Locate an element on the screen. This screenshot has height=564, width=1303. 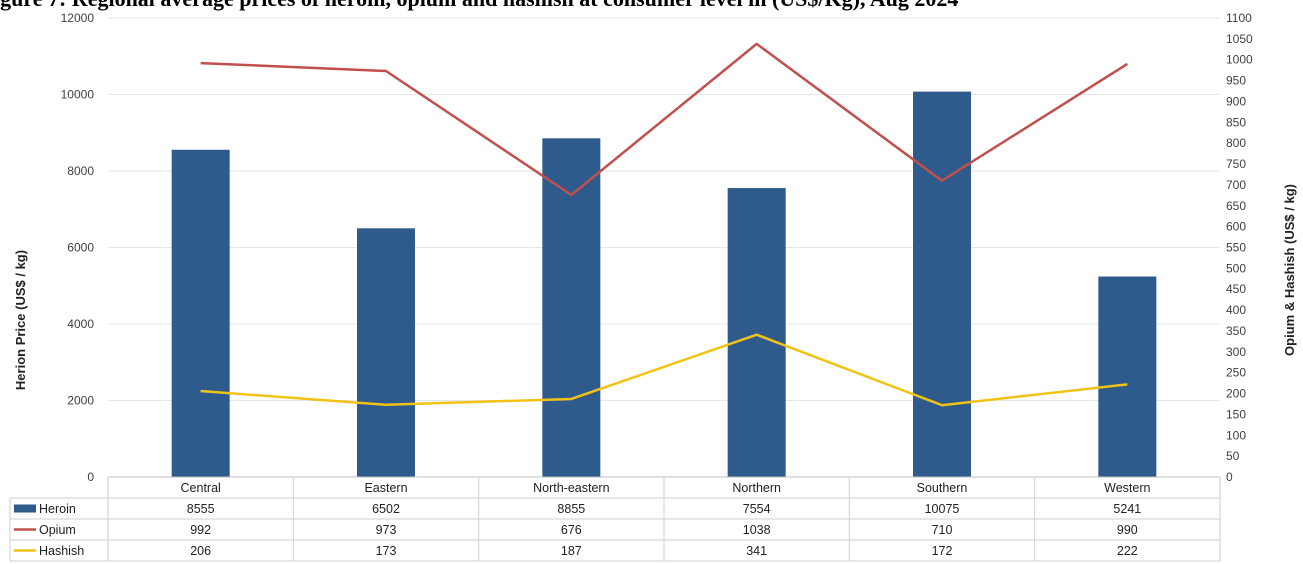
y-tick-label: 10000 is located at coordinates (78, 95).